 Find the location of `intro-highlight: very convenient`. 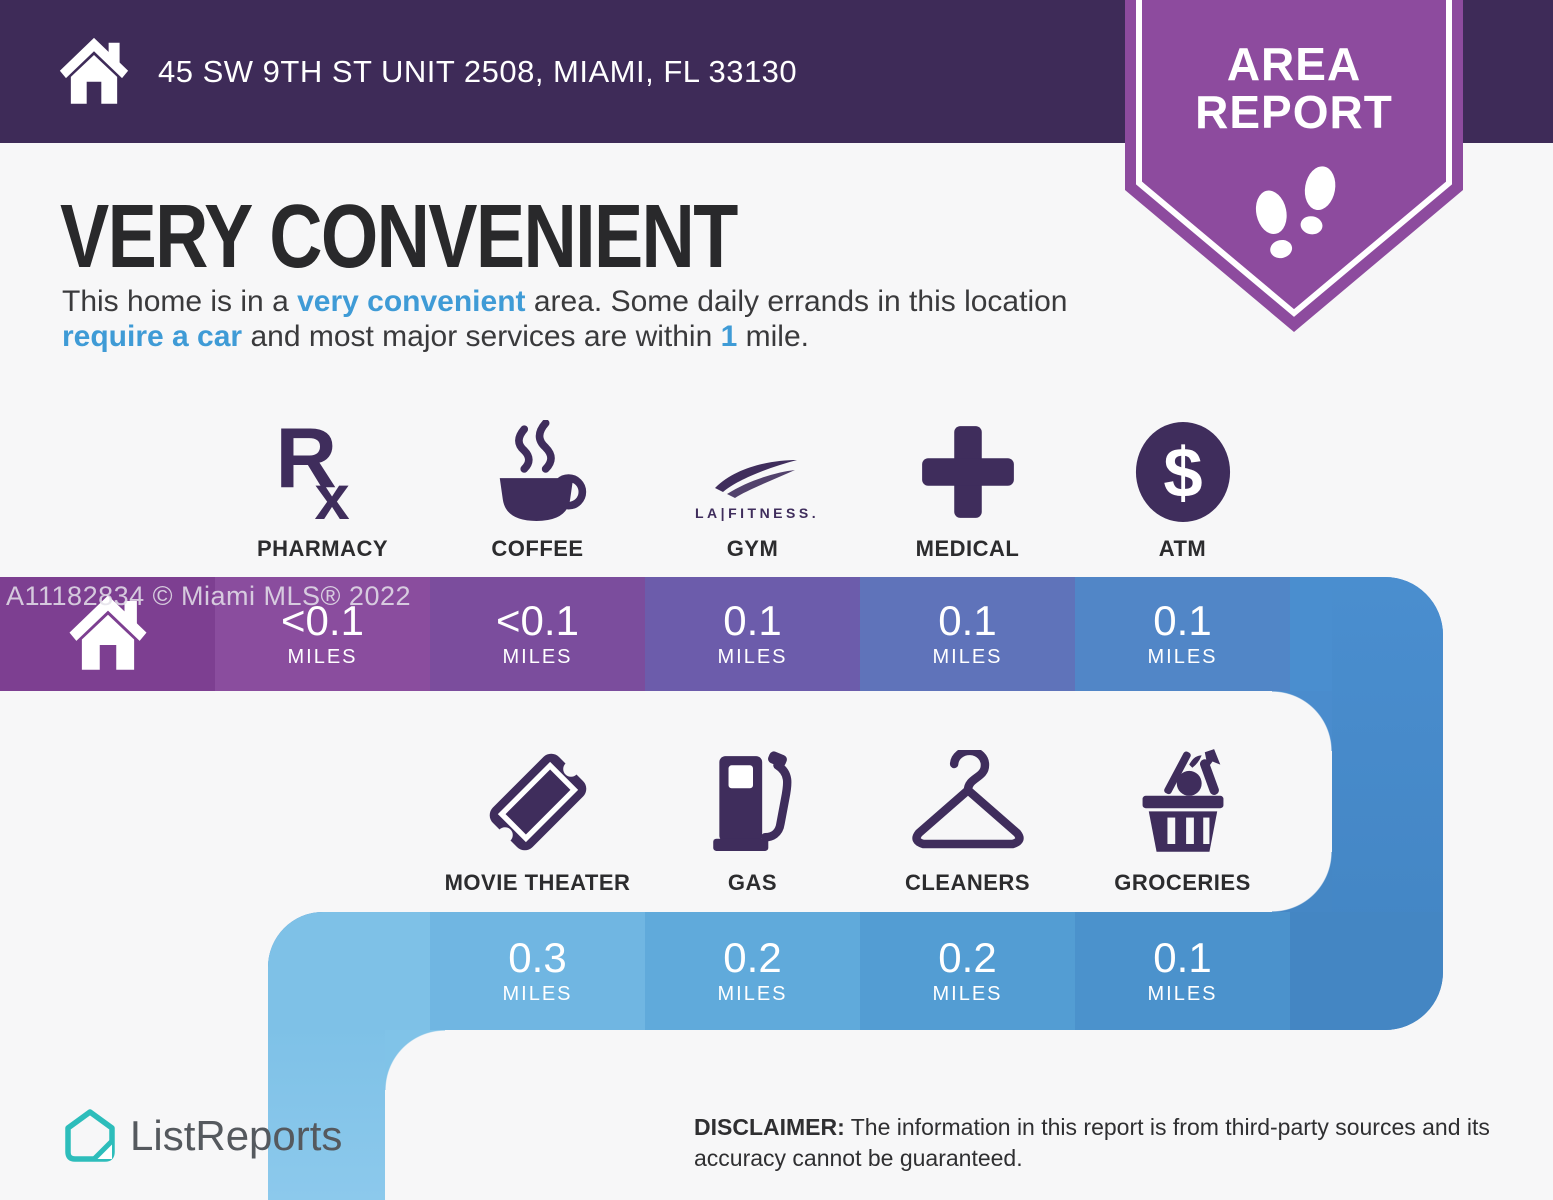

intro-highlight: very convenient is located at coordinates (411, 301).